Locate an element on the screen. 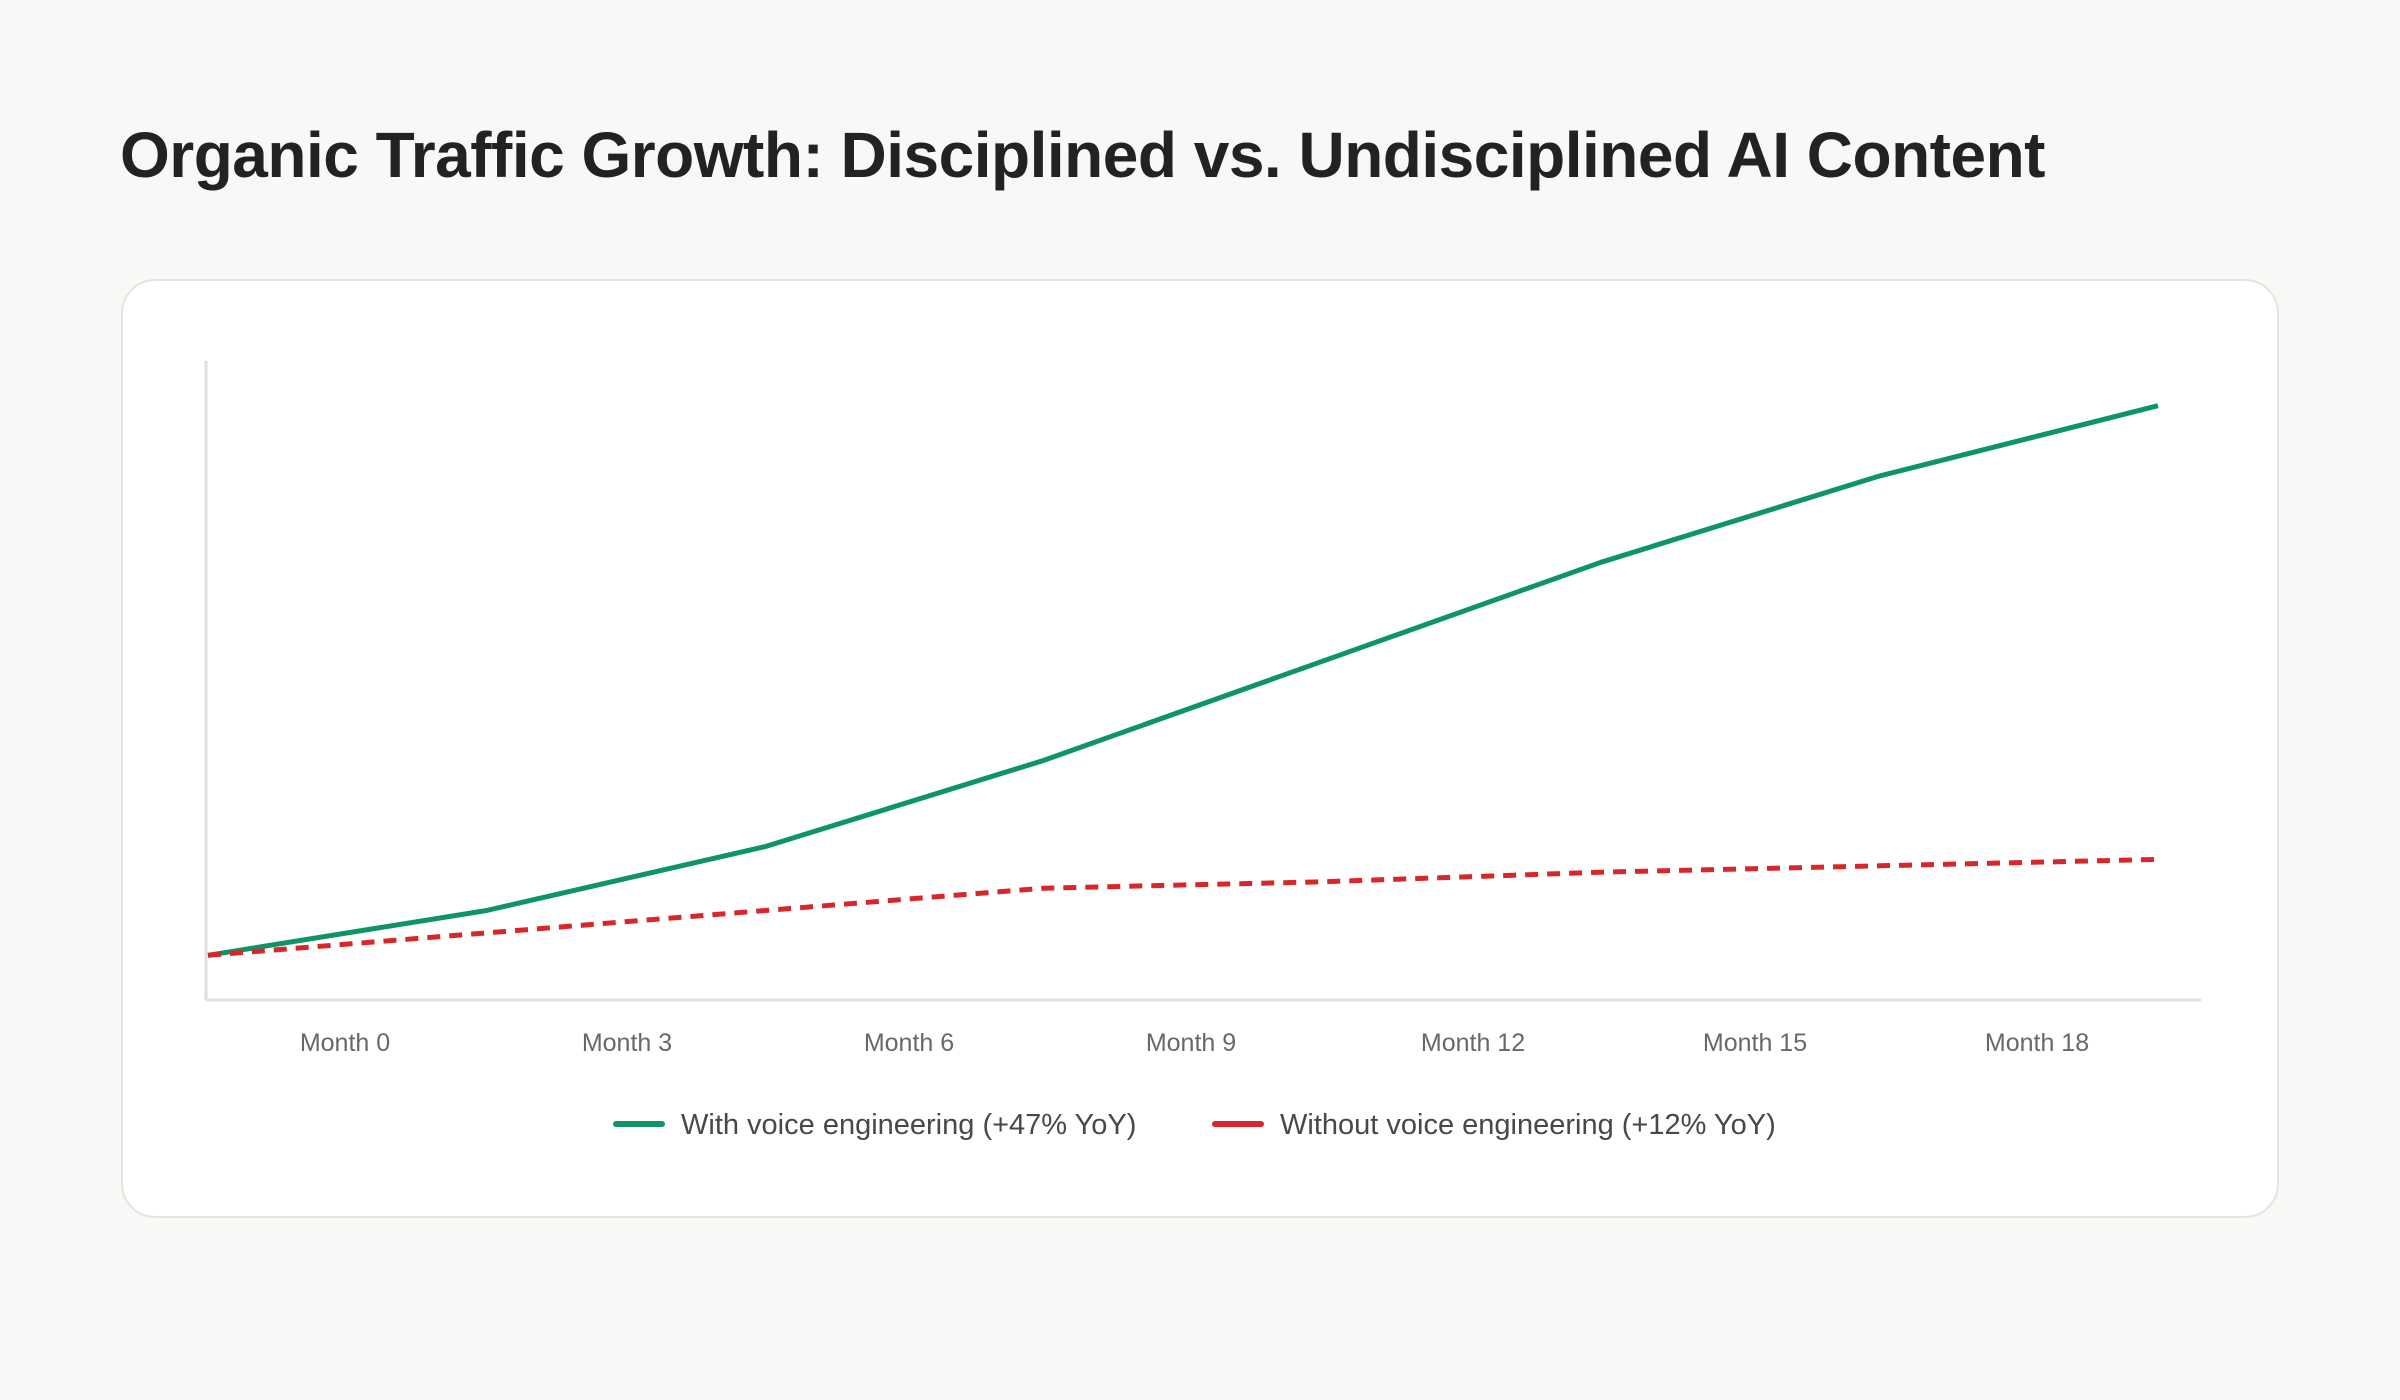 The image size is (2400, 1400). x-tick-label: Month 9 is located at coordinates (1191, 1043).